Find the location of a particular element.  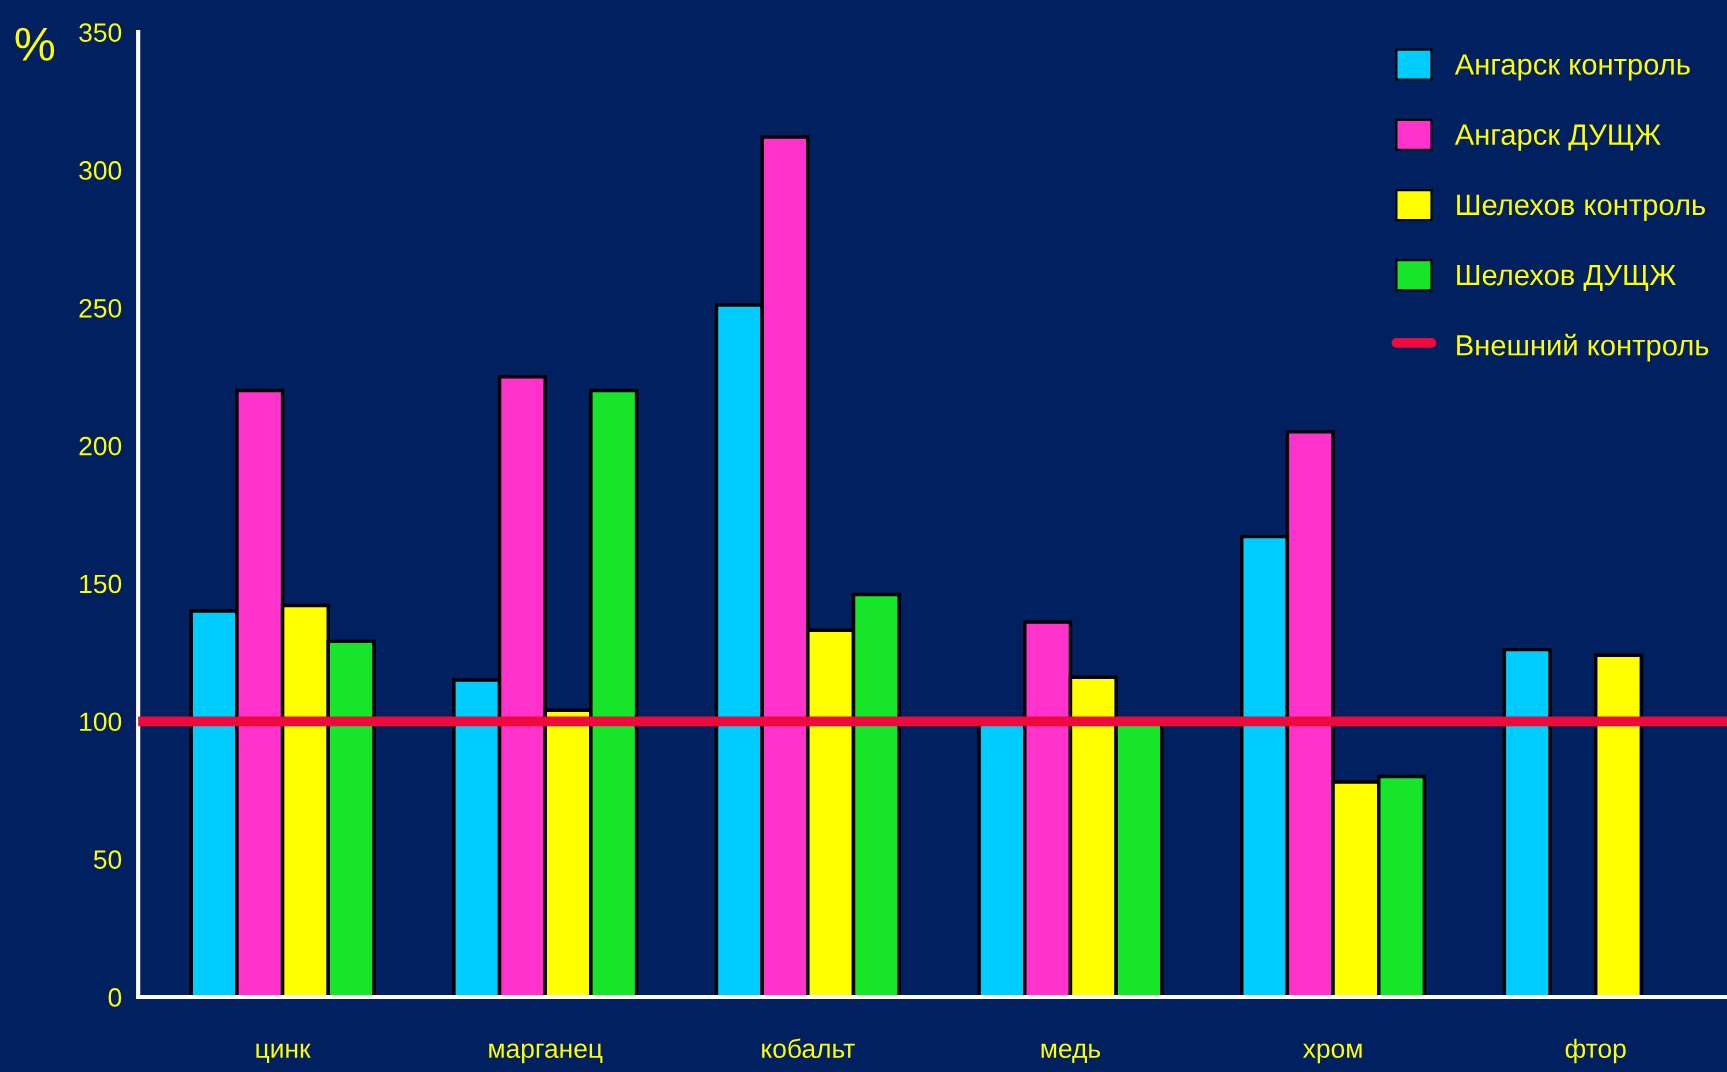

y-tick-label: 350 is located at coordinates (100, 32).